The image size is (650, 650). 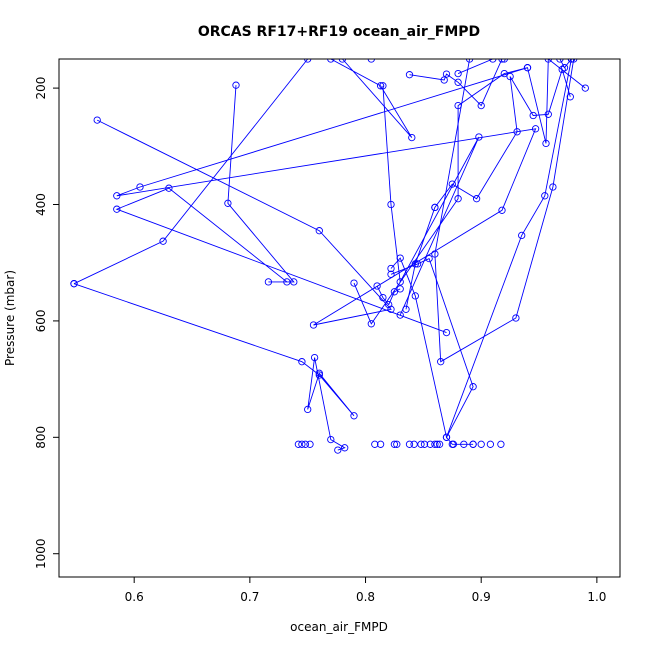 I want to click on x-tick-label: 0.8, so click(x=365, y=597).